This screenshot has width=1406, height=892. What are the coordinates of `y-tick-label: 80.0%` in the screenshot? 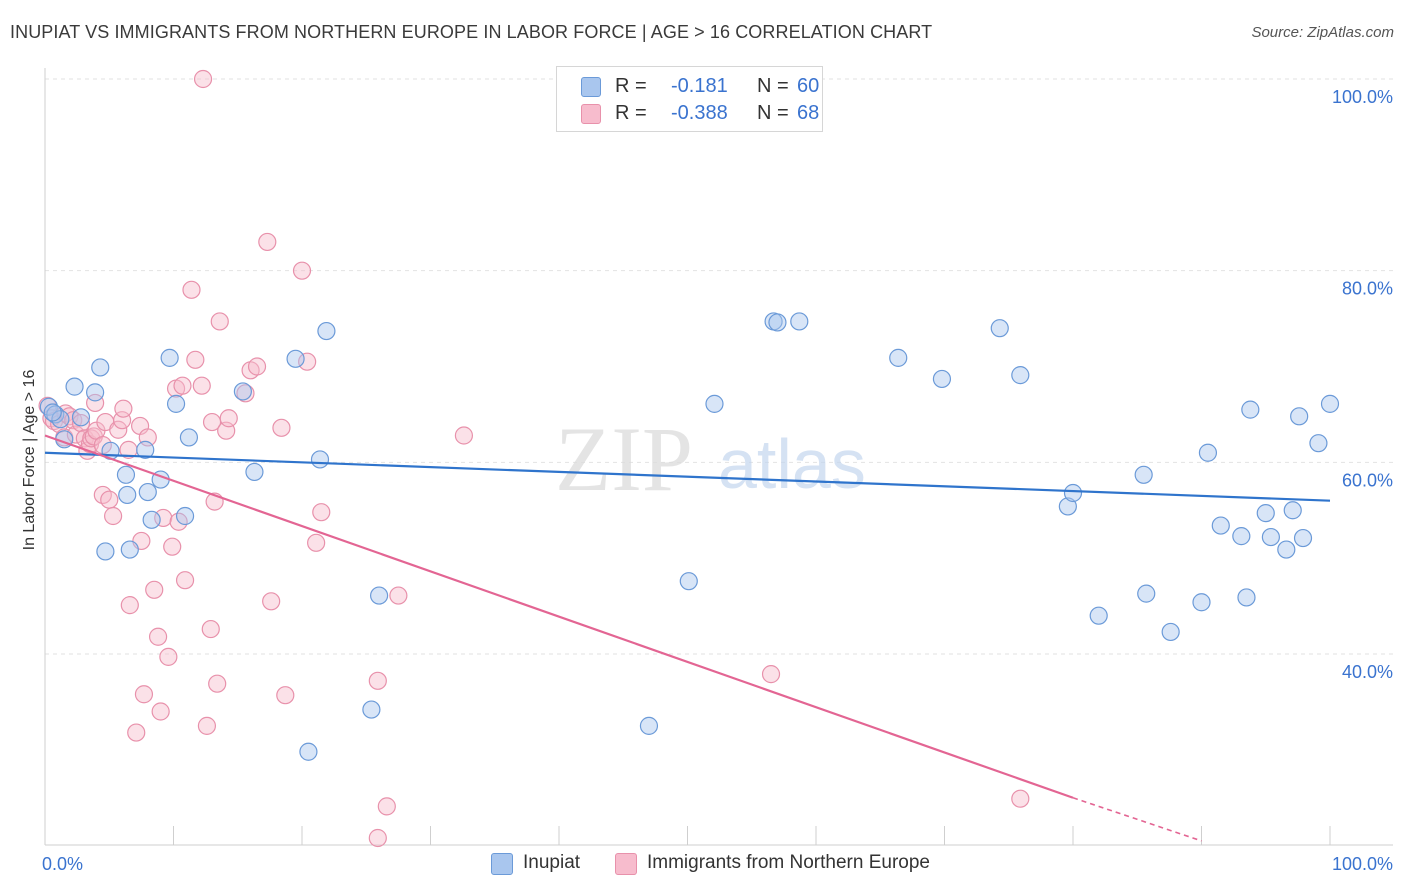 It's located at (1367, 289).